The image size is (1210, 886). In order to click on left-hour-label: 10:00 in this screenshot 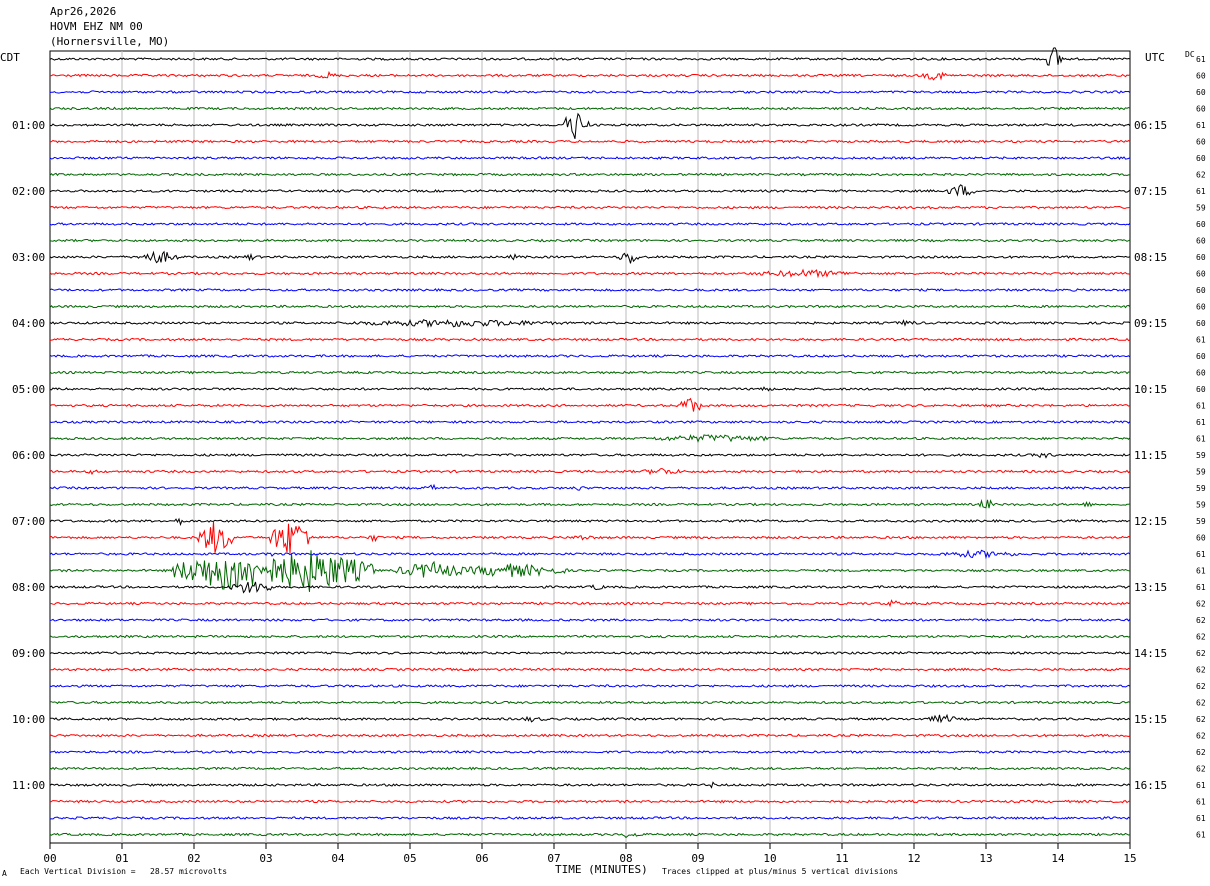, I will do `click(28, 719)`.